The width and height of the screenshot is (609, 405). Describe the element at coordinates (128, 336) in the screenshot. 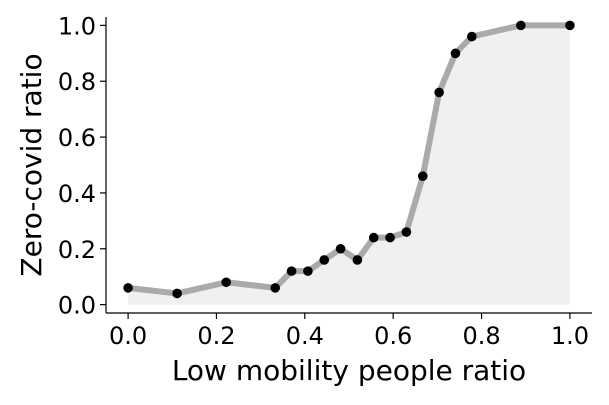

I see `x-tick-label-0: 0.0` at that location.